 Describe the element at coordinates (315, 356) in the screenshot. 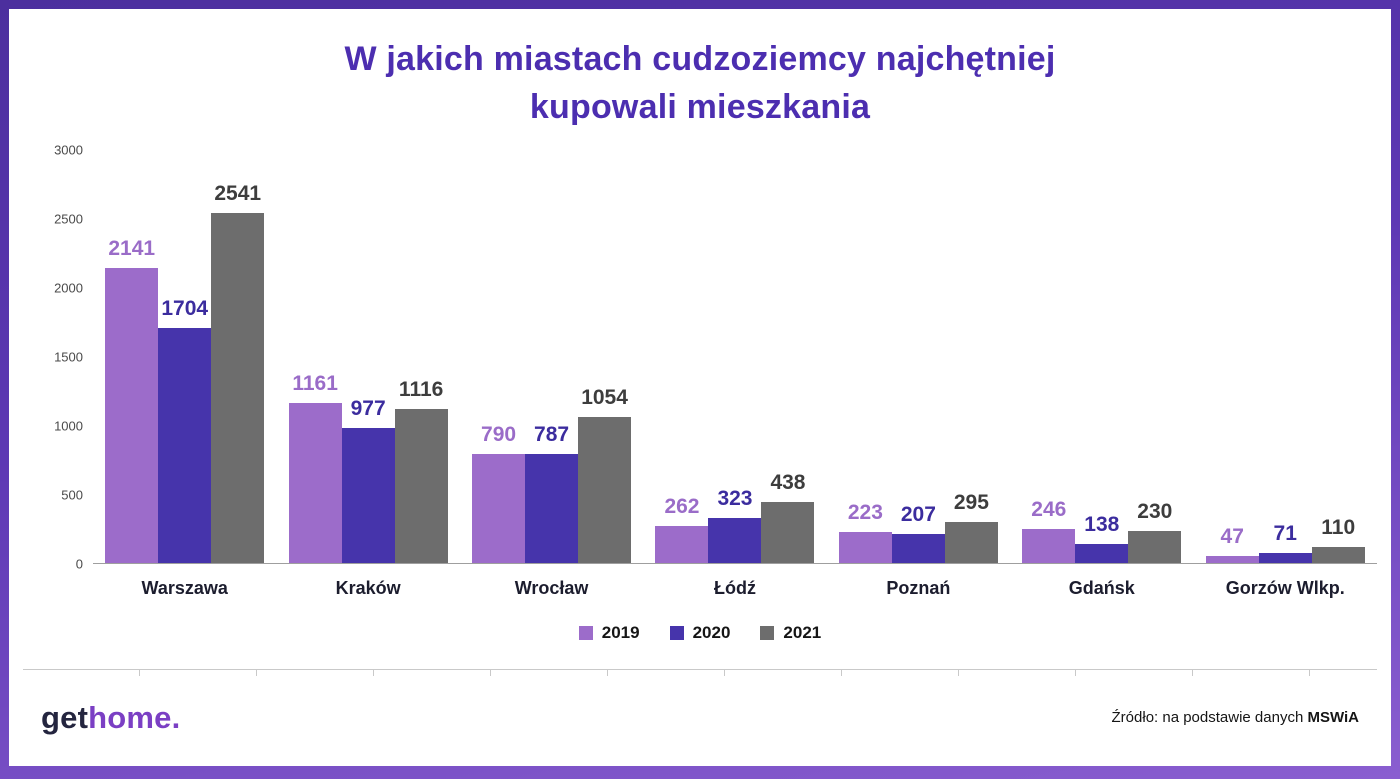

I see `bar-slot: 1161` at that location.